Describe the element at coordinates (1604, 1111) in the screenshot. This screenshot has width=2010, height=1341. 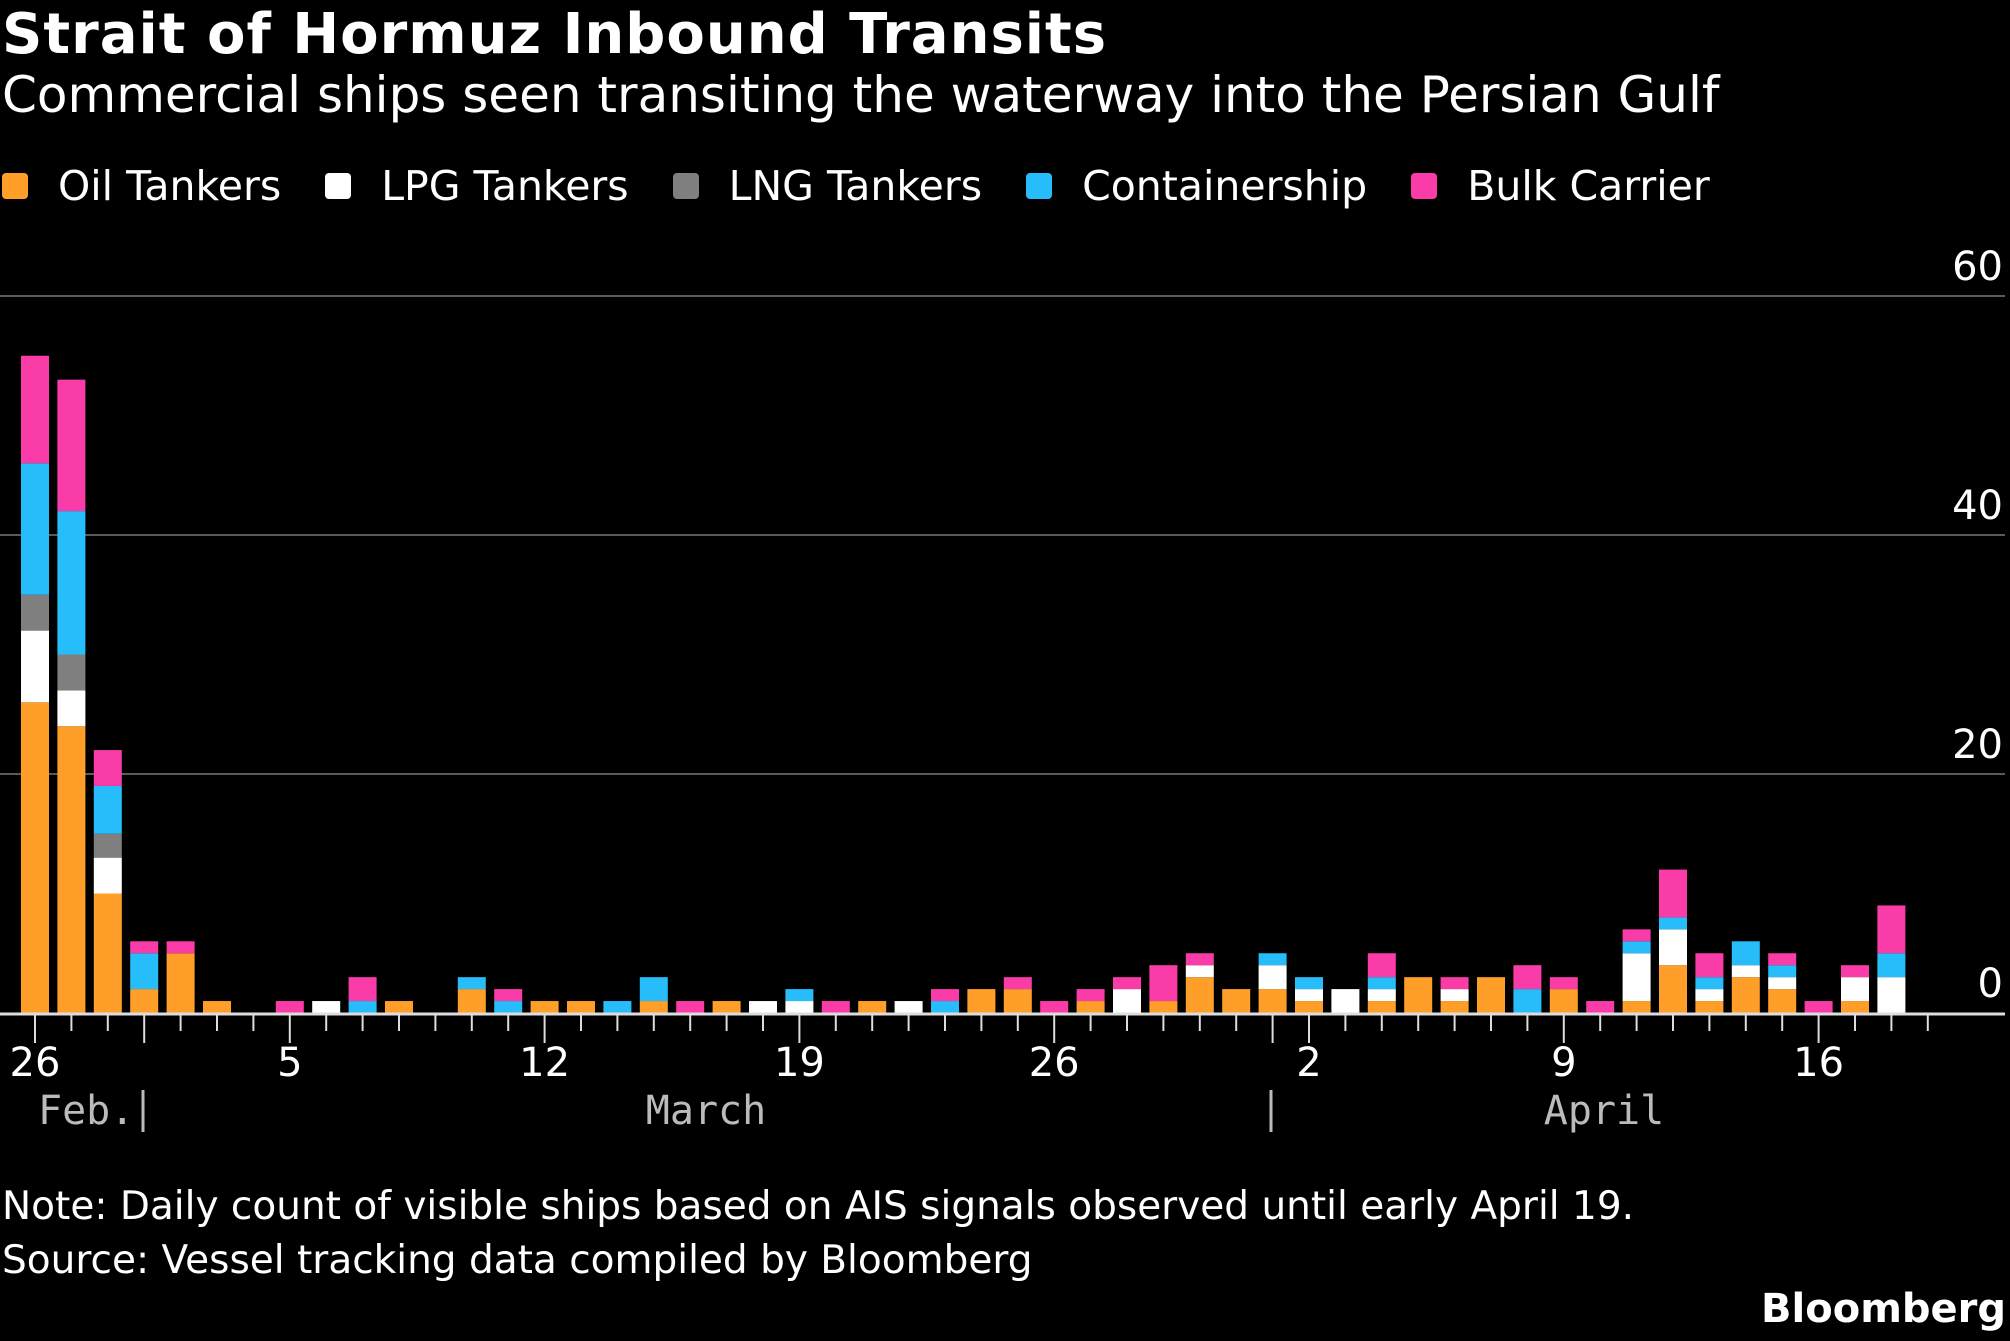
I see `month-label: April` at that location.